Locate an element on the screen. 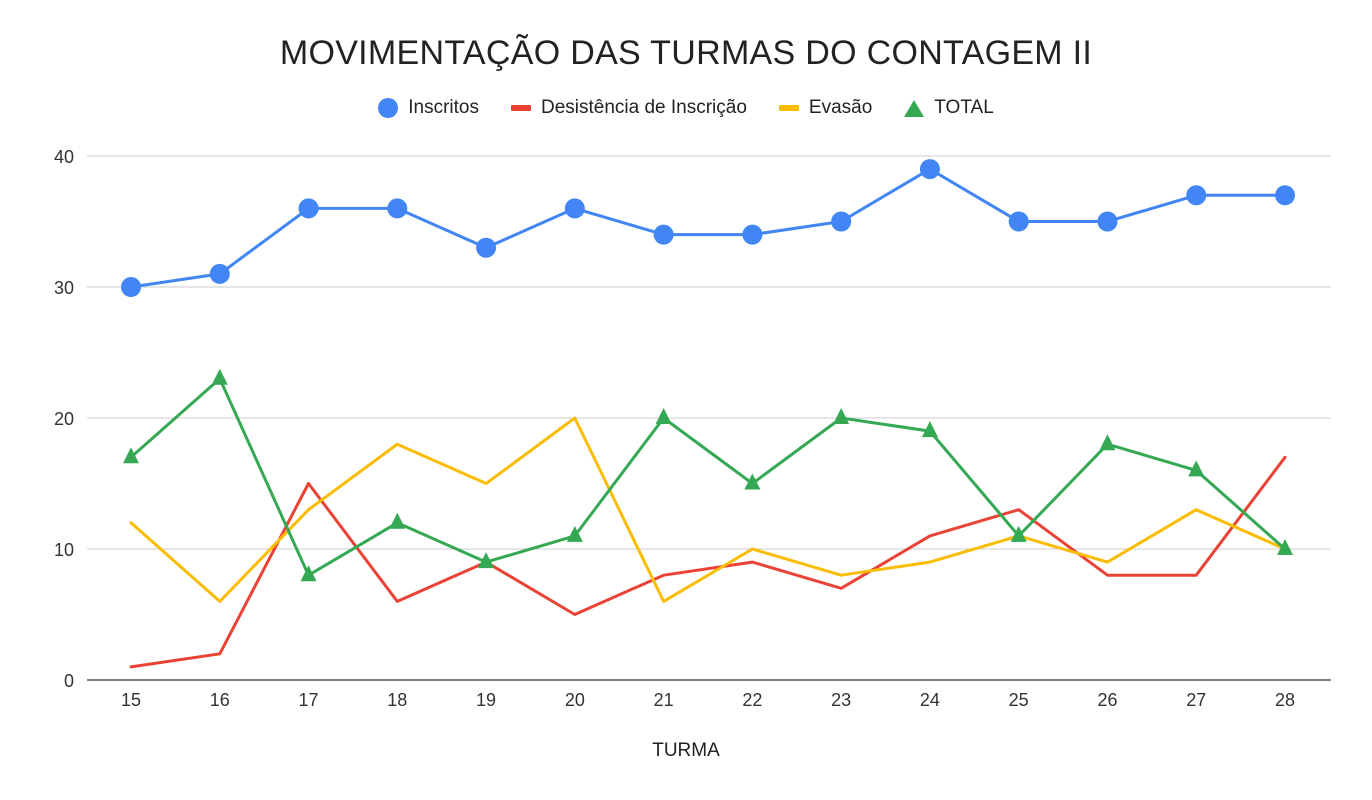 This screenshot has height=800, width=1372. legend-label-inscritos: Inscritos is located at coordinates (443, 107).